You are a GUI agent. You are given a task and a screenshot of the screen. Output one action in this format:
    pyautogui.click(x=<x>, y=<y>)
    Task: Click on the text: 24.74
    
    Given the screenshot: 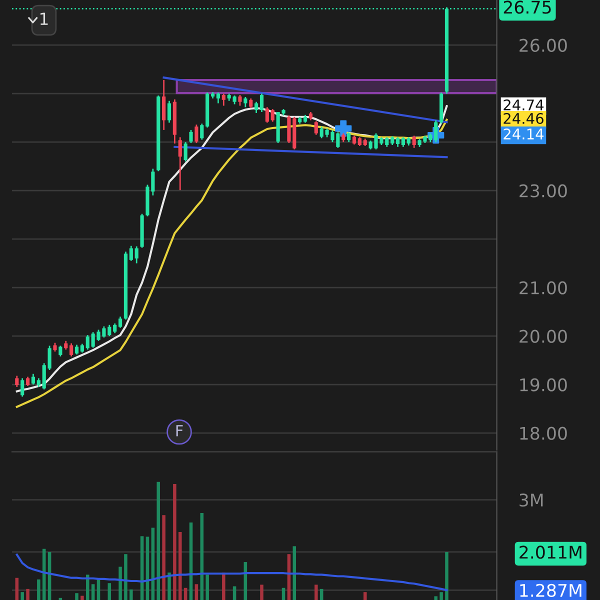 What is the action you would take?
    pyautogui.click(x=524, y=104)
    